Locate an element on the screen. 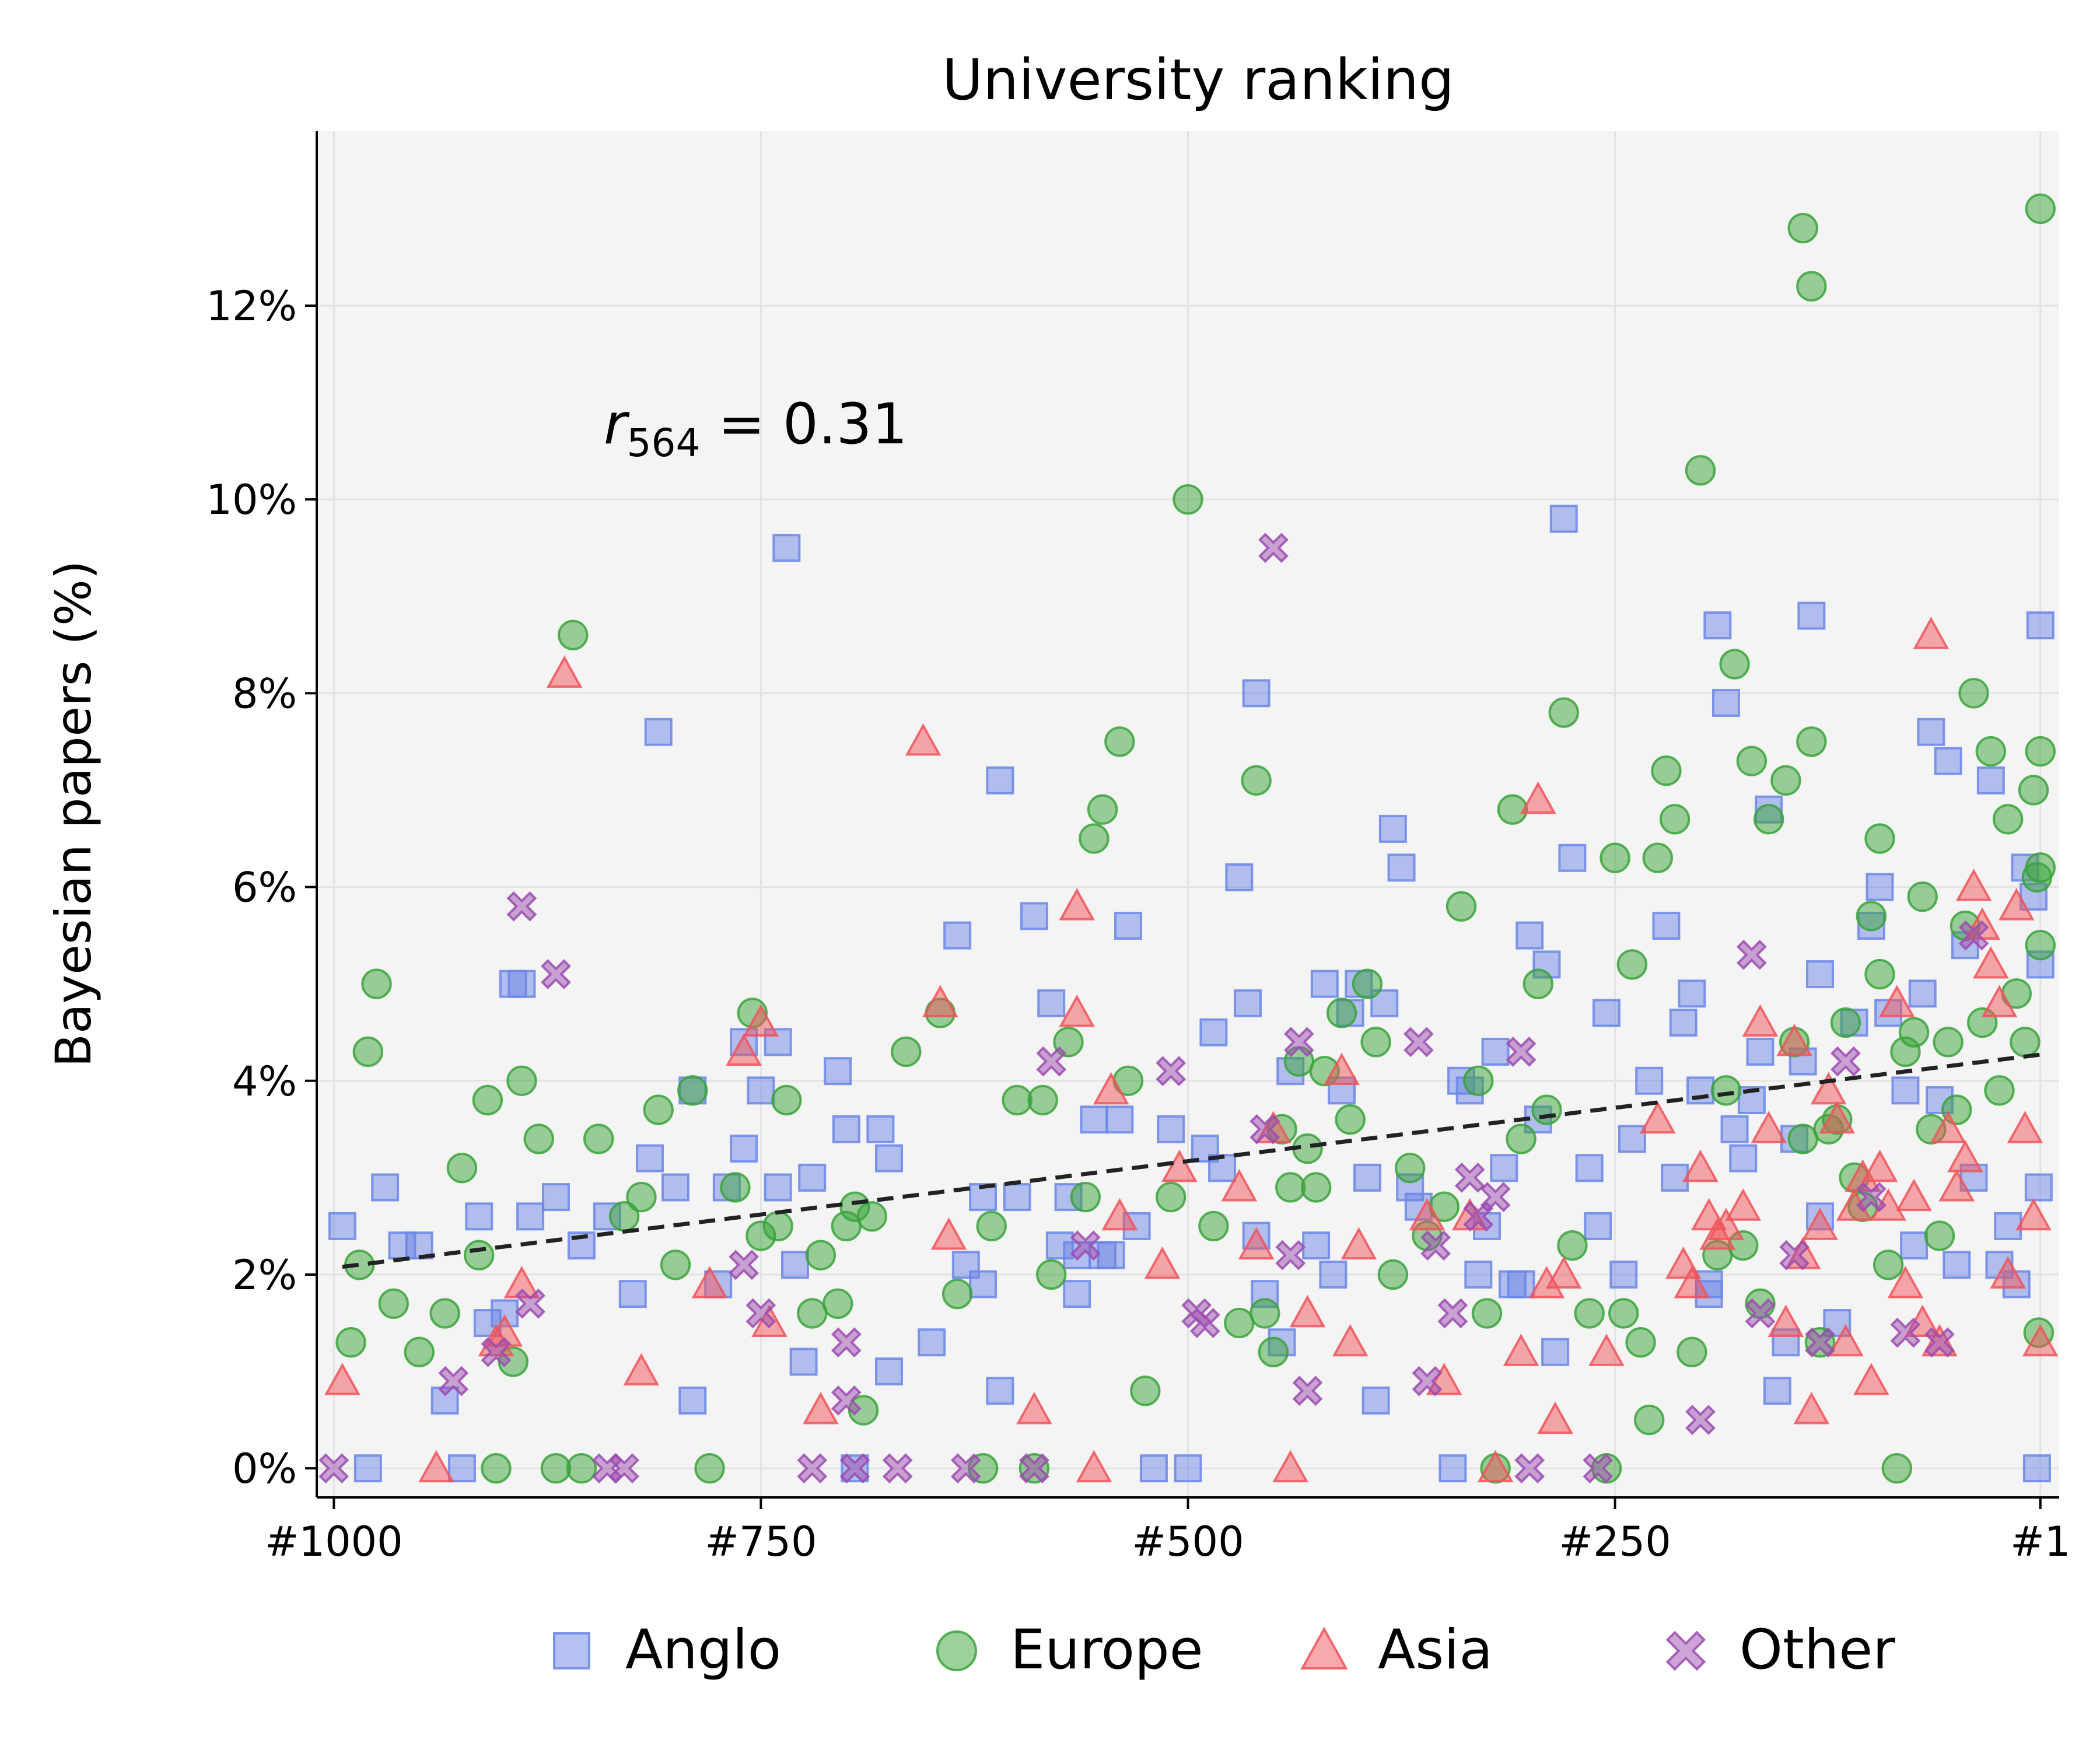 Image resolution: width=2100 pixels, height=1750 pixels. y-tick-label: 12% is located at coordinates (251, 306).